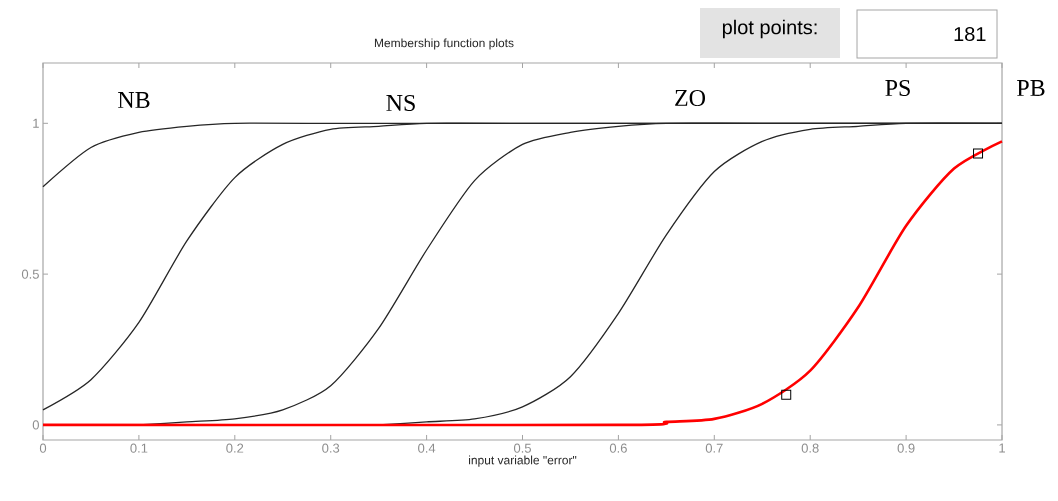 This screenshot has height=501, width=1058. I want to click on x-tick-label: 0.5, so click(522, 448).